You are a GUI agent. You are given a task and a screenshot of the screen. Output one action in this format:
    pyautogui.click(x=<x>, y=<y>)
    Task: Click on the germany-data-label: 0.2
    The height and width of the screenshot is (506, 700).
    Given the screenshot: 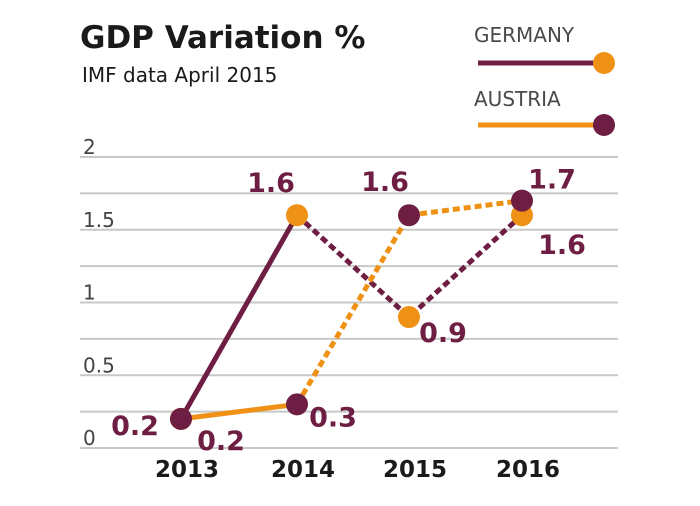 What is the action you would take?
    pyautogui.click(x=135, y=426)
    